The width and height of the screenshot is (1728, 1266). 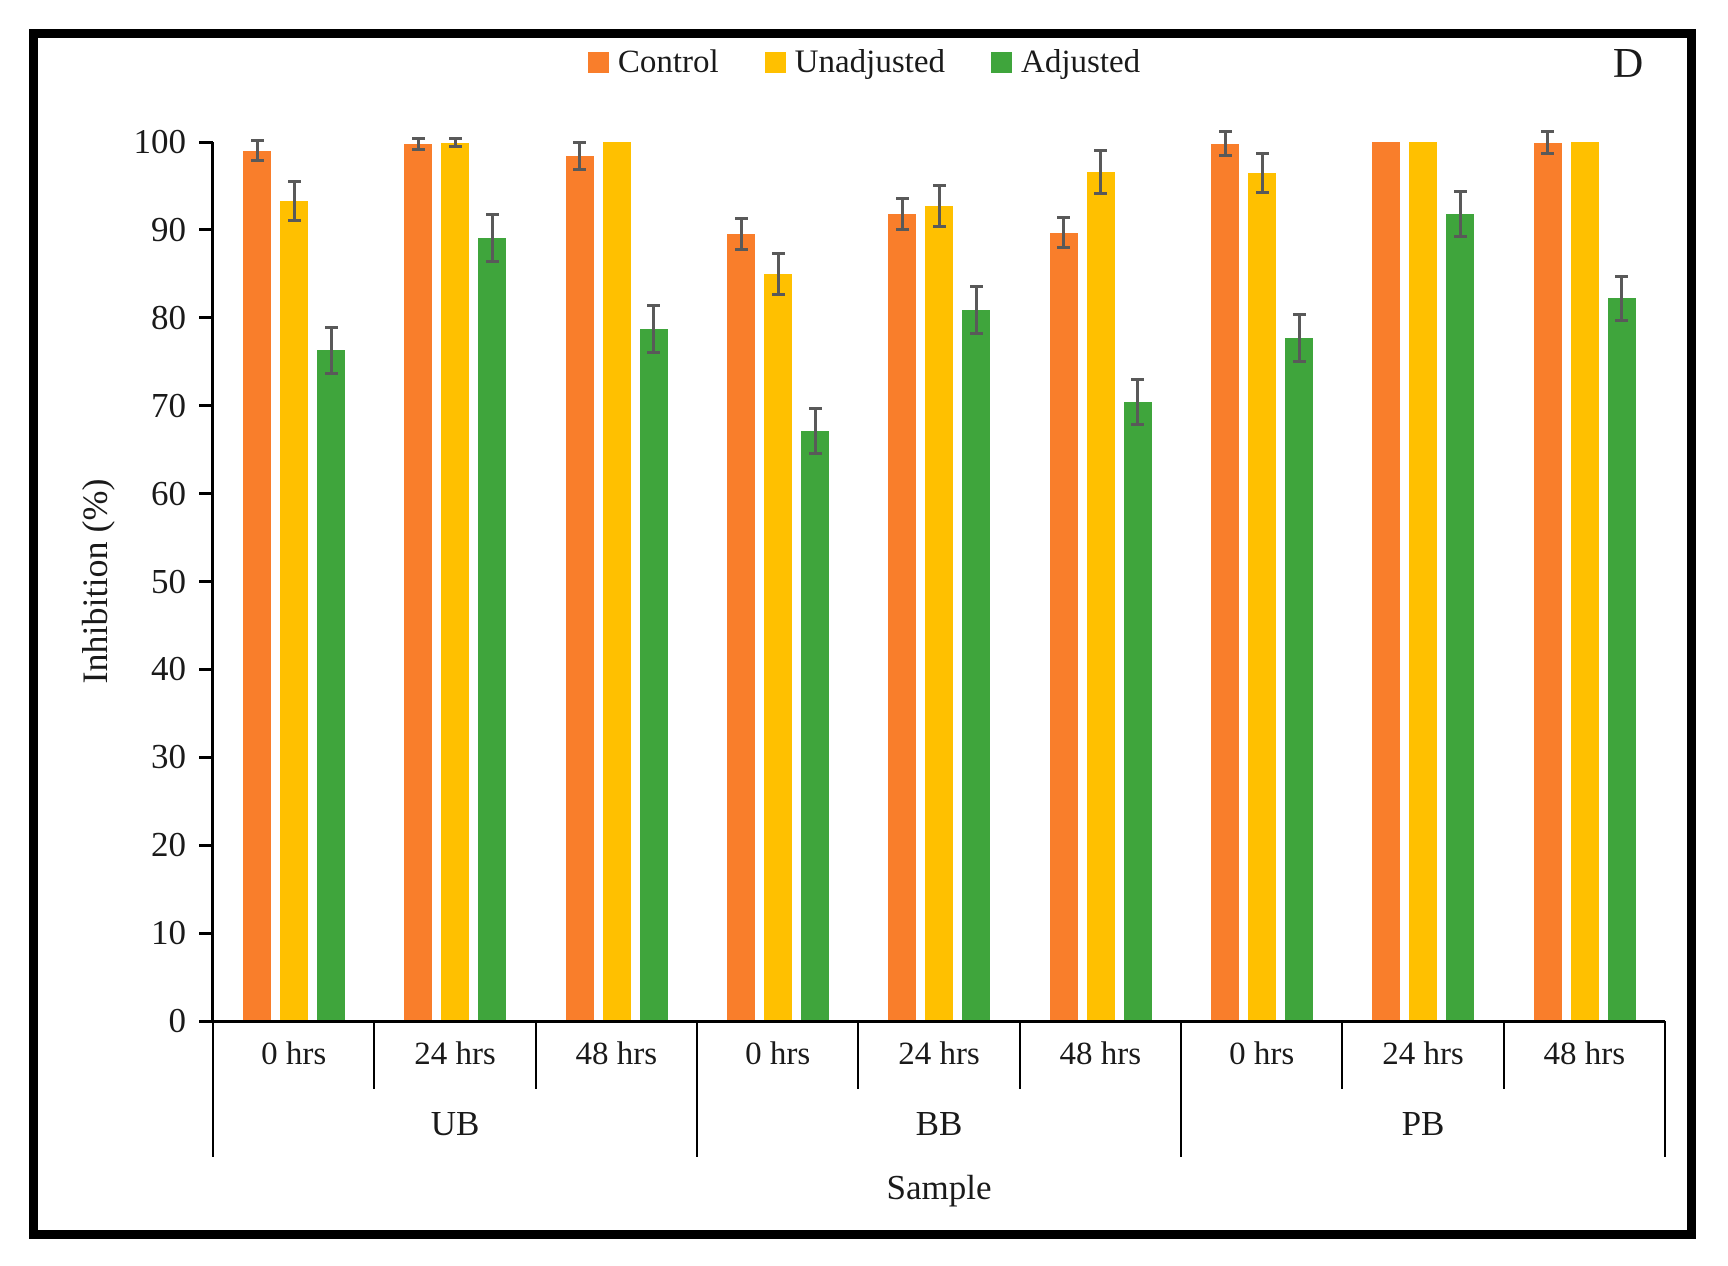 What do you see at coordinates (1080, 61) in the screenshot?
I see `legend-label: Adjusted` at bounding box center [1080, 61].